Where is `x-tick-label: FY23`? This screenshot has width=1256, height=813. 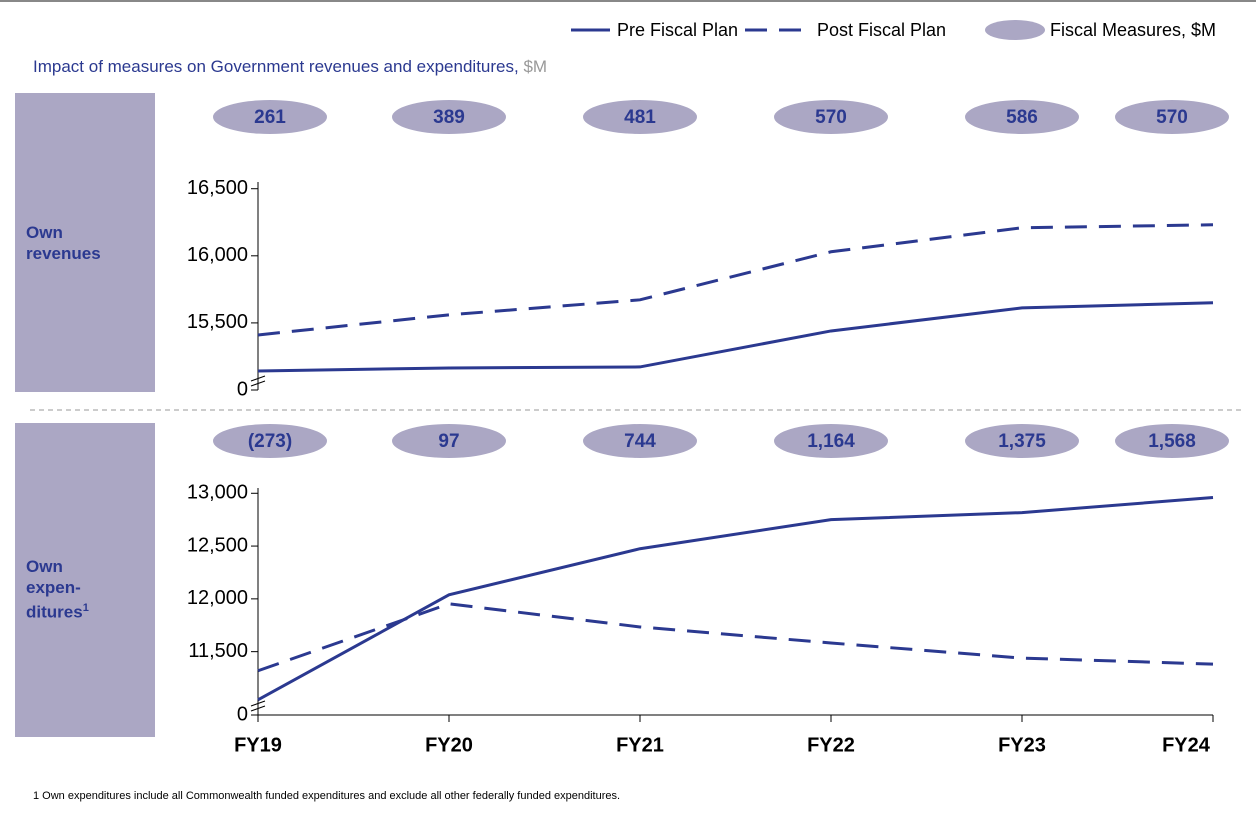 x-tick-label: FY23 is located at coordinates (1022, 745).